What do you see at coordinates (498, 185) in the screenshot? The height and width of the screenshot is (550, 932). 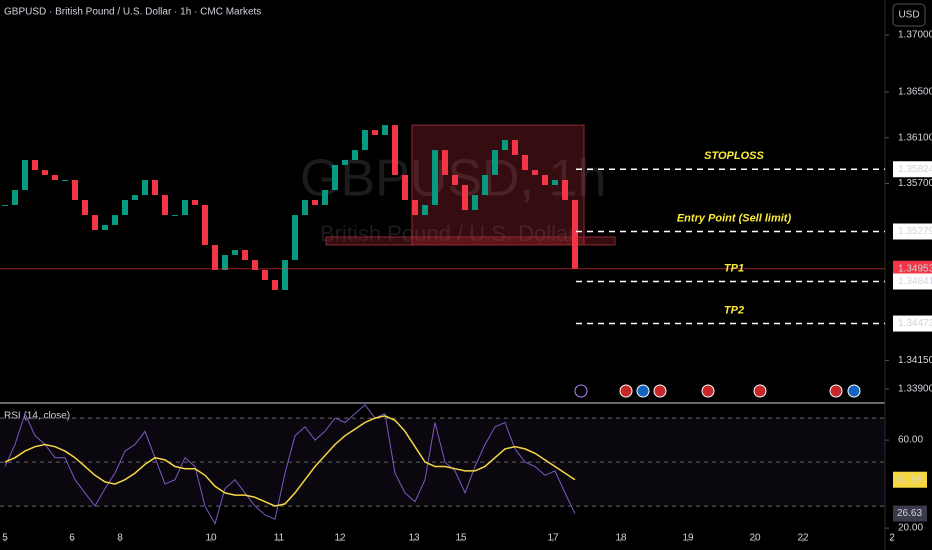 I see `zone` at bounding box center [498, 185].